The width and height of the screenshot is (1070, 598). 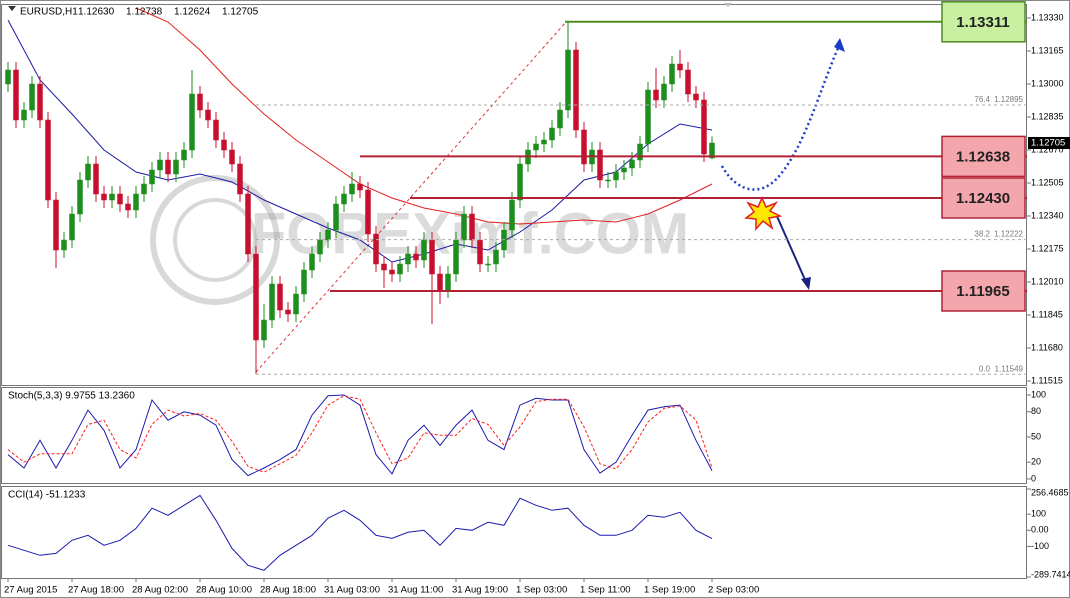 What do you see at coordinates (30, 590) in the screenshot?
I see `x-tick-label: 27 Aug 2015` at bounding box center [30, 590].